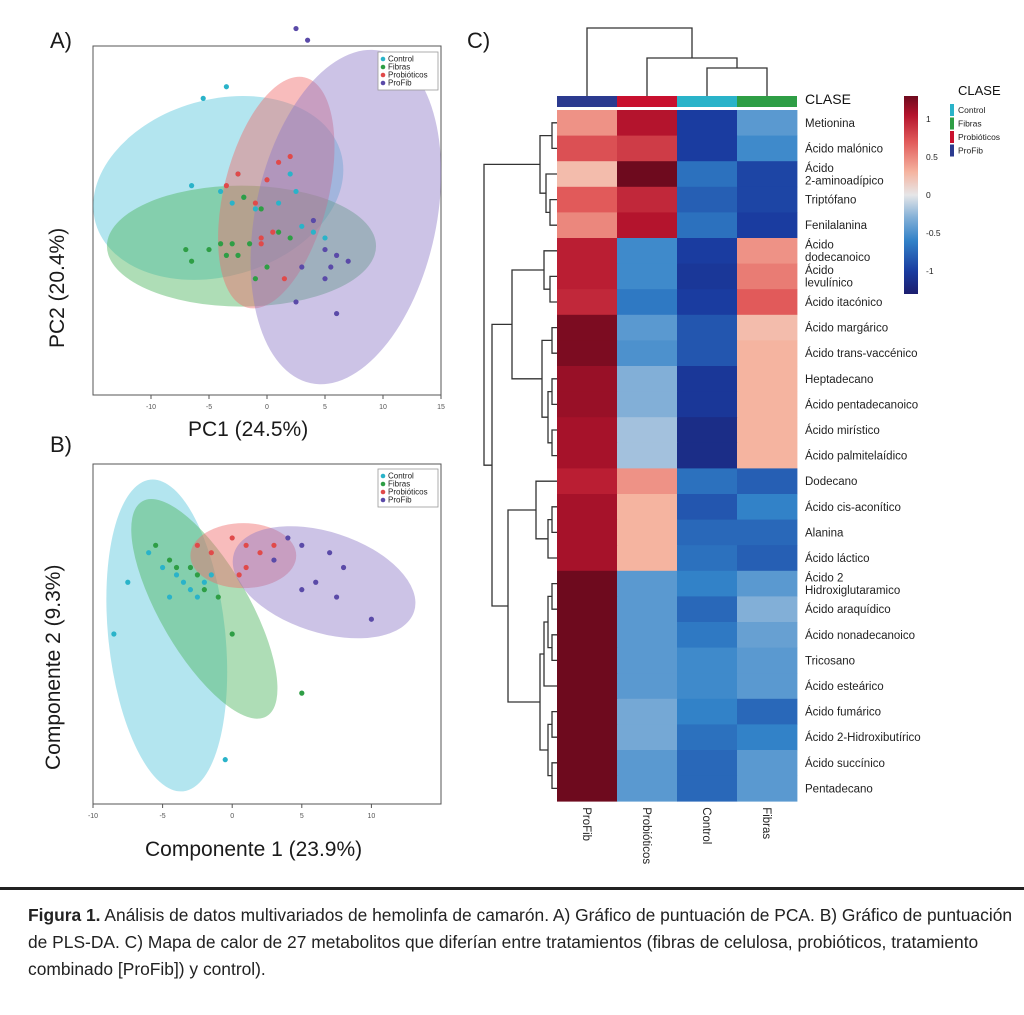  I want to click on plsda-x-tick-label: -5, so click(162, 816).